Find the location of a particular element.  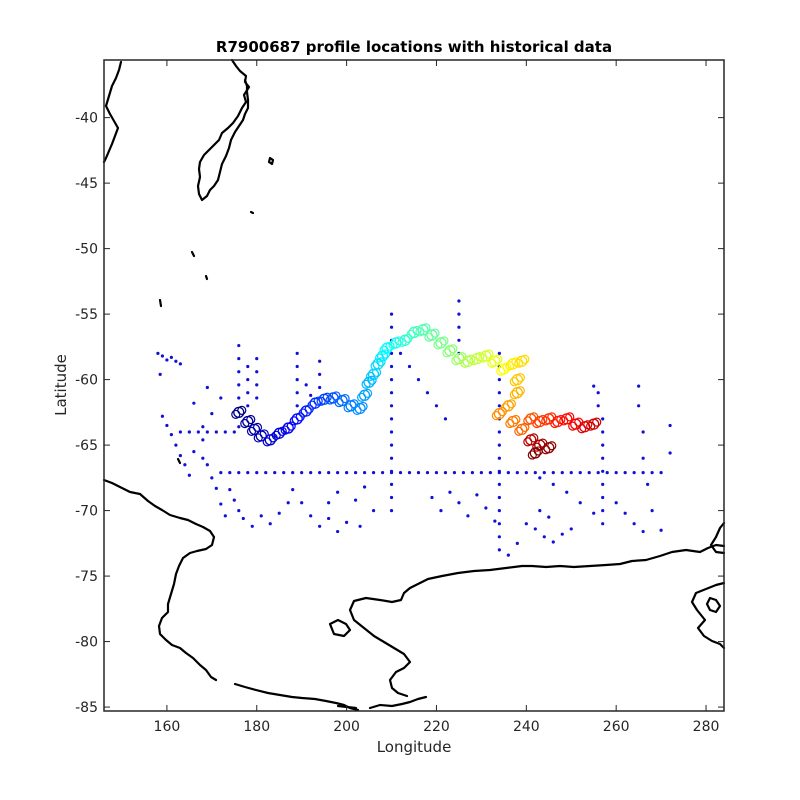

x-tick-label: 240 is located at coordinates (526, 727).